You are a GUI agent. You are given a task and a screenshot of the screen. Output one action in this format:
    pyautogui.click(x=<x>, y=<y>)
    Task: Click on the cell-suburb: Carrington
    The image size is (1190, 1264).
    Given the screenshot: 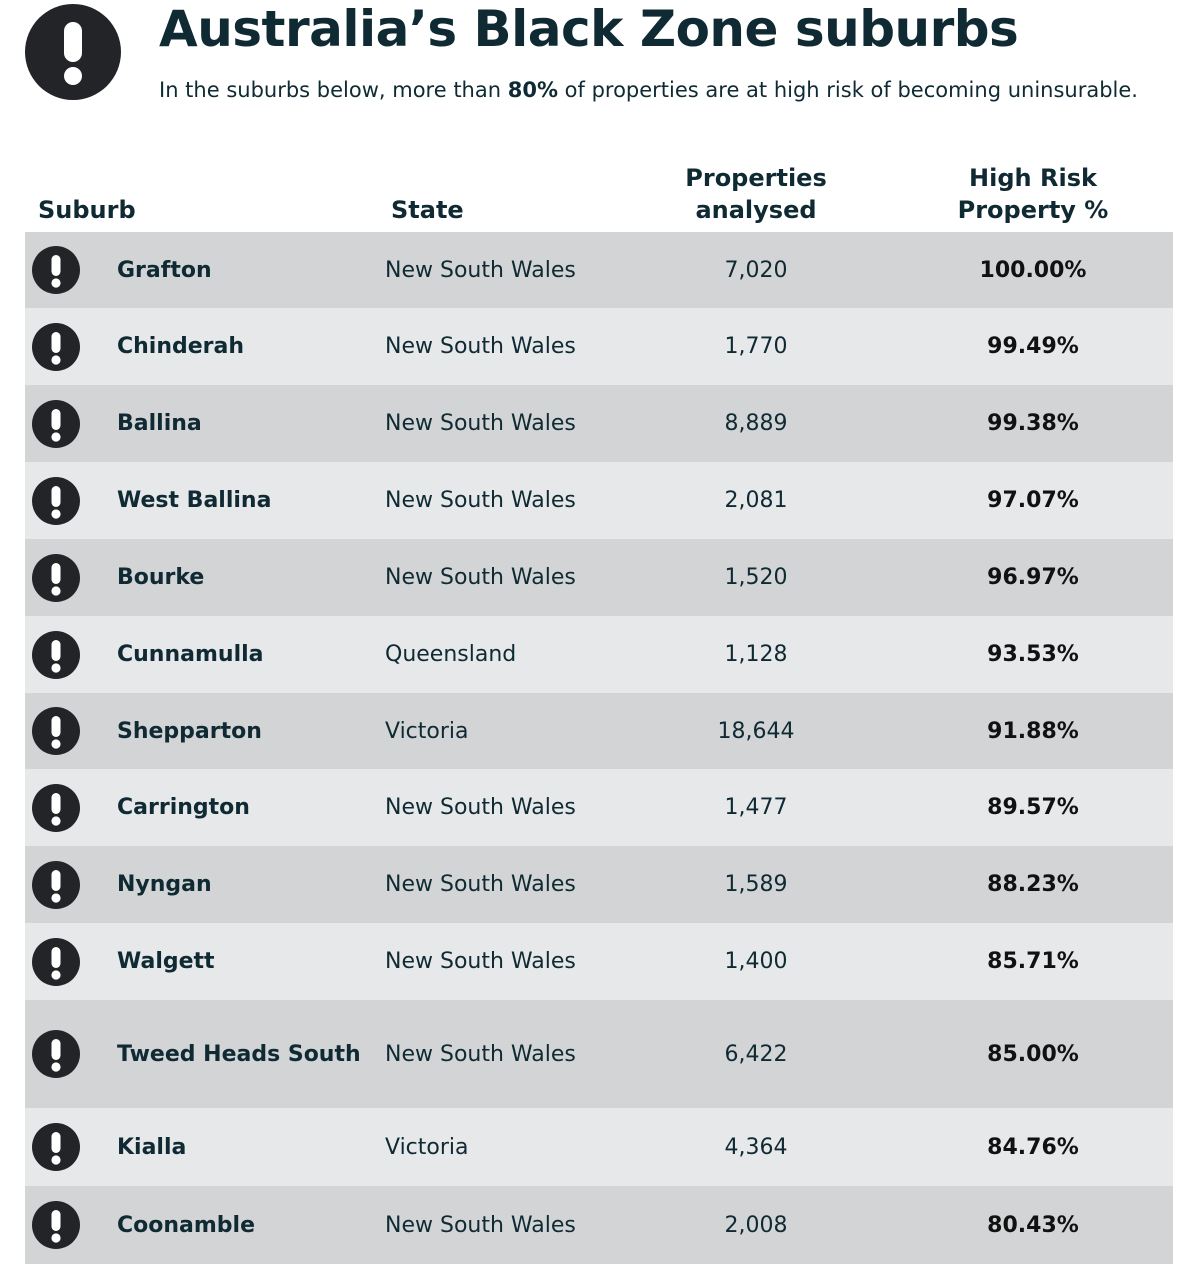 What is the action you would take?
    pyautogui.click(x=183, y=807)
    